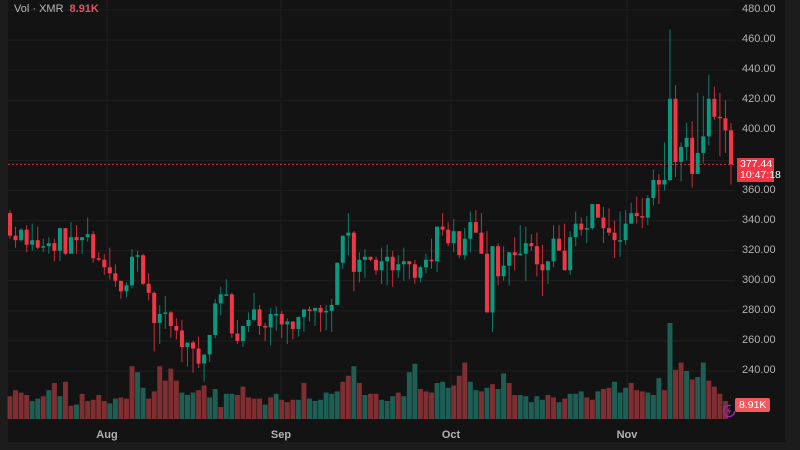 The image size is (800, 450). I want to click on time-tick-label: Oct, so click(451, 435).